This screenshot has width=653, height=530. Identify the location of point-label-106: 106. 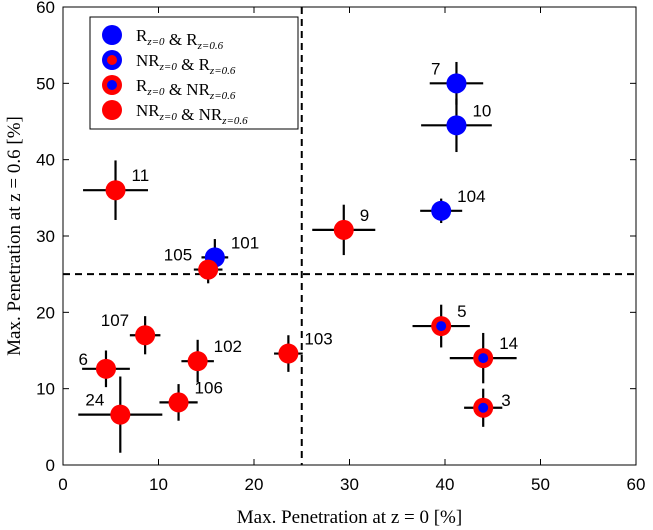
(209, 387).